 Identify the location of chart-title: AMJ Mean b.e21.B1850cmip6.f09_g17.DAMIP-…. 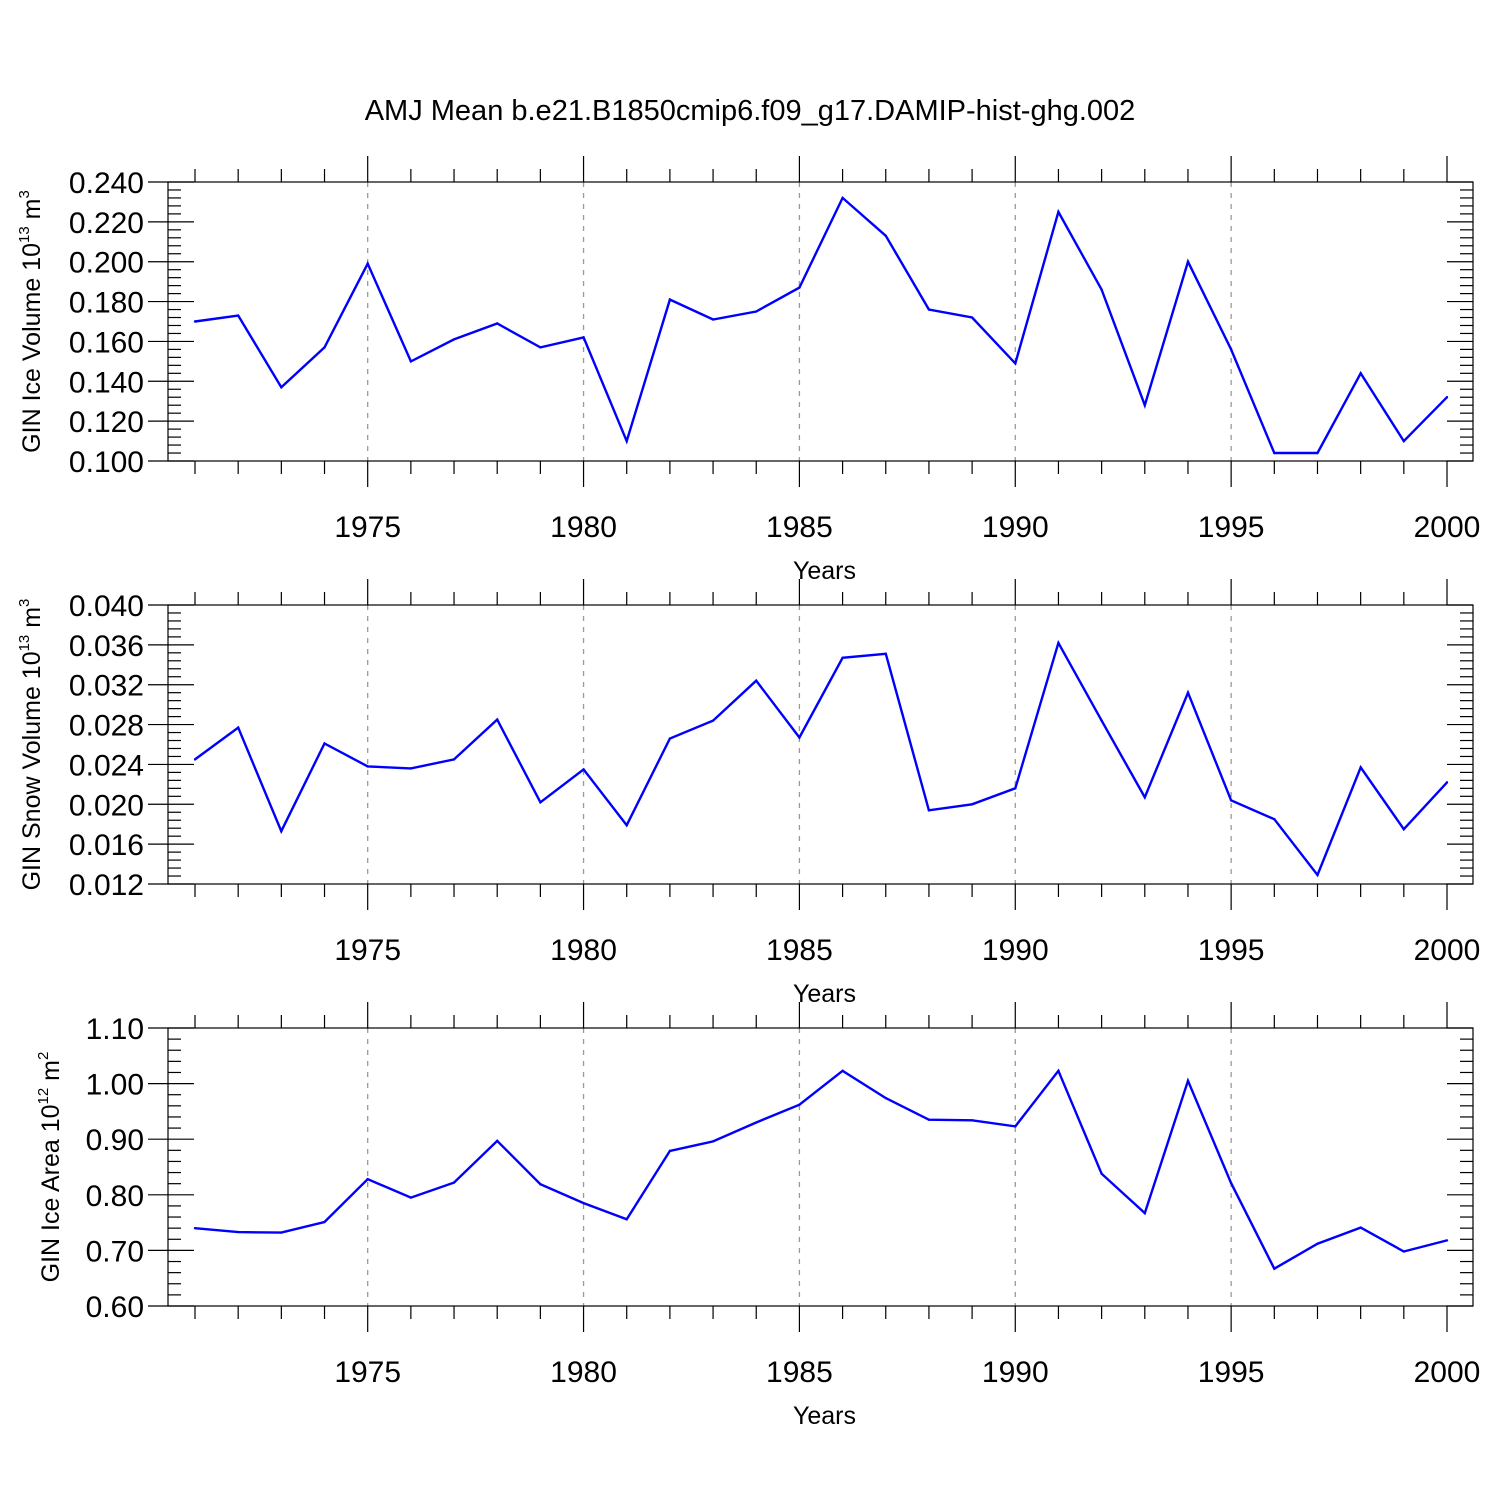
(750, 111).